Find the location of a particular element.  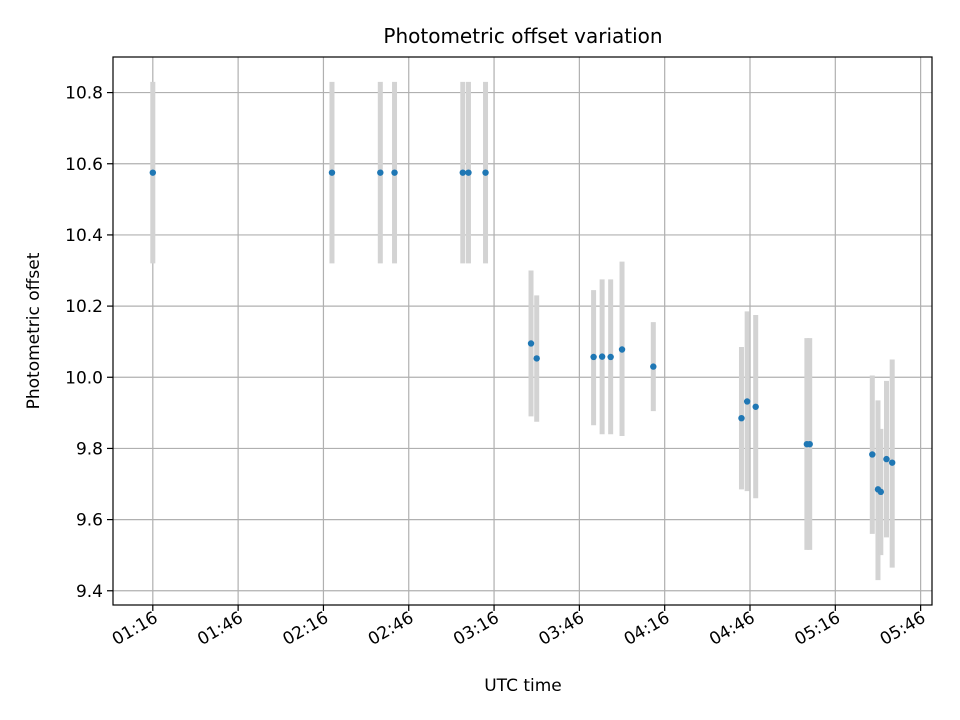

y-axis-ticks: 9.4 9.6 9.8 10.0 10.2 10.4 10.6 10.8 is located at coordinates (89, 343).